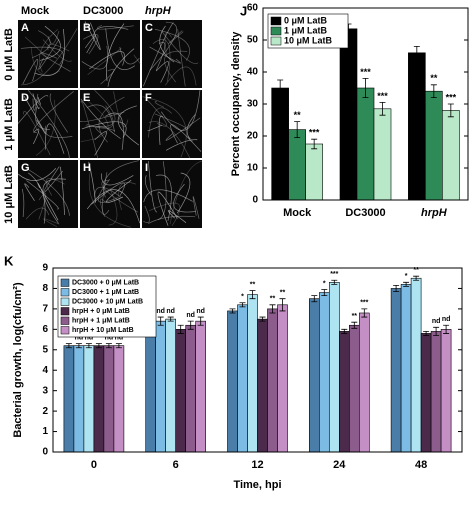 This screenshot has height=525, width=474. What do you see at coordinates (297, 213) in the screenshot?
I see `x-tick-label: Mock` at bounding box center [297, 213].